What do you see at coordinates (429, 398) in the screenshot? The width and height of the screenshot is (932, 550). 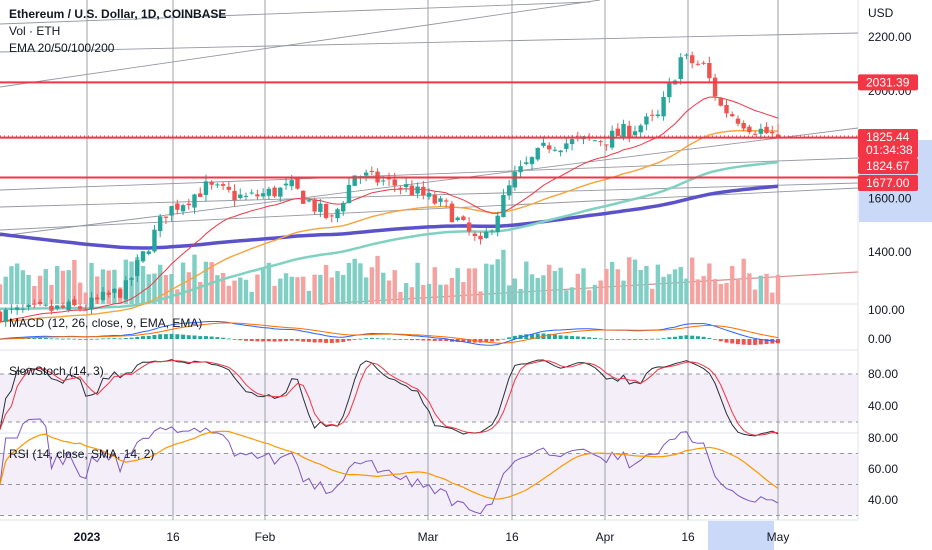 I see `stoch-band` at bounding box center [429, 398].